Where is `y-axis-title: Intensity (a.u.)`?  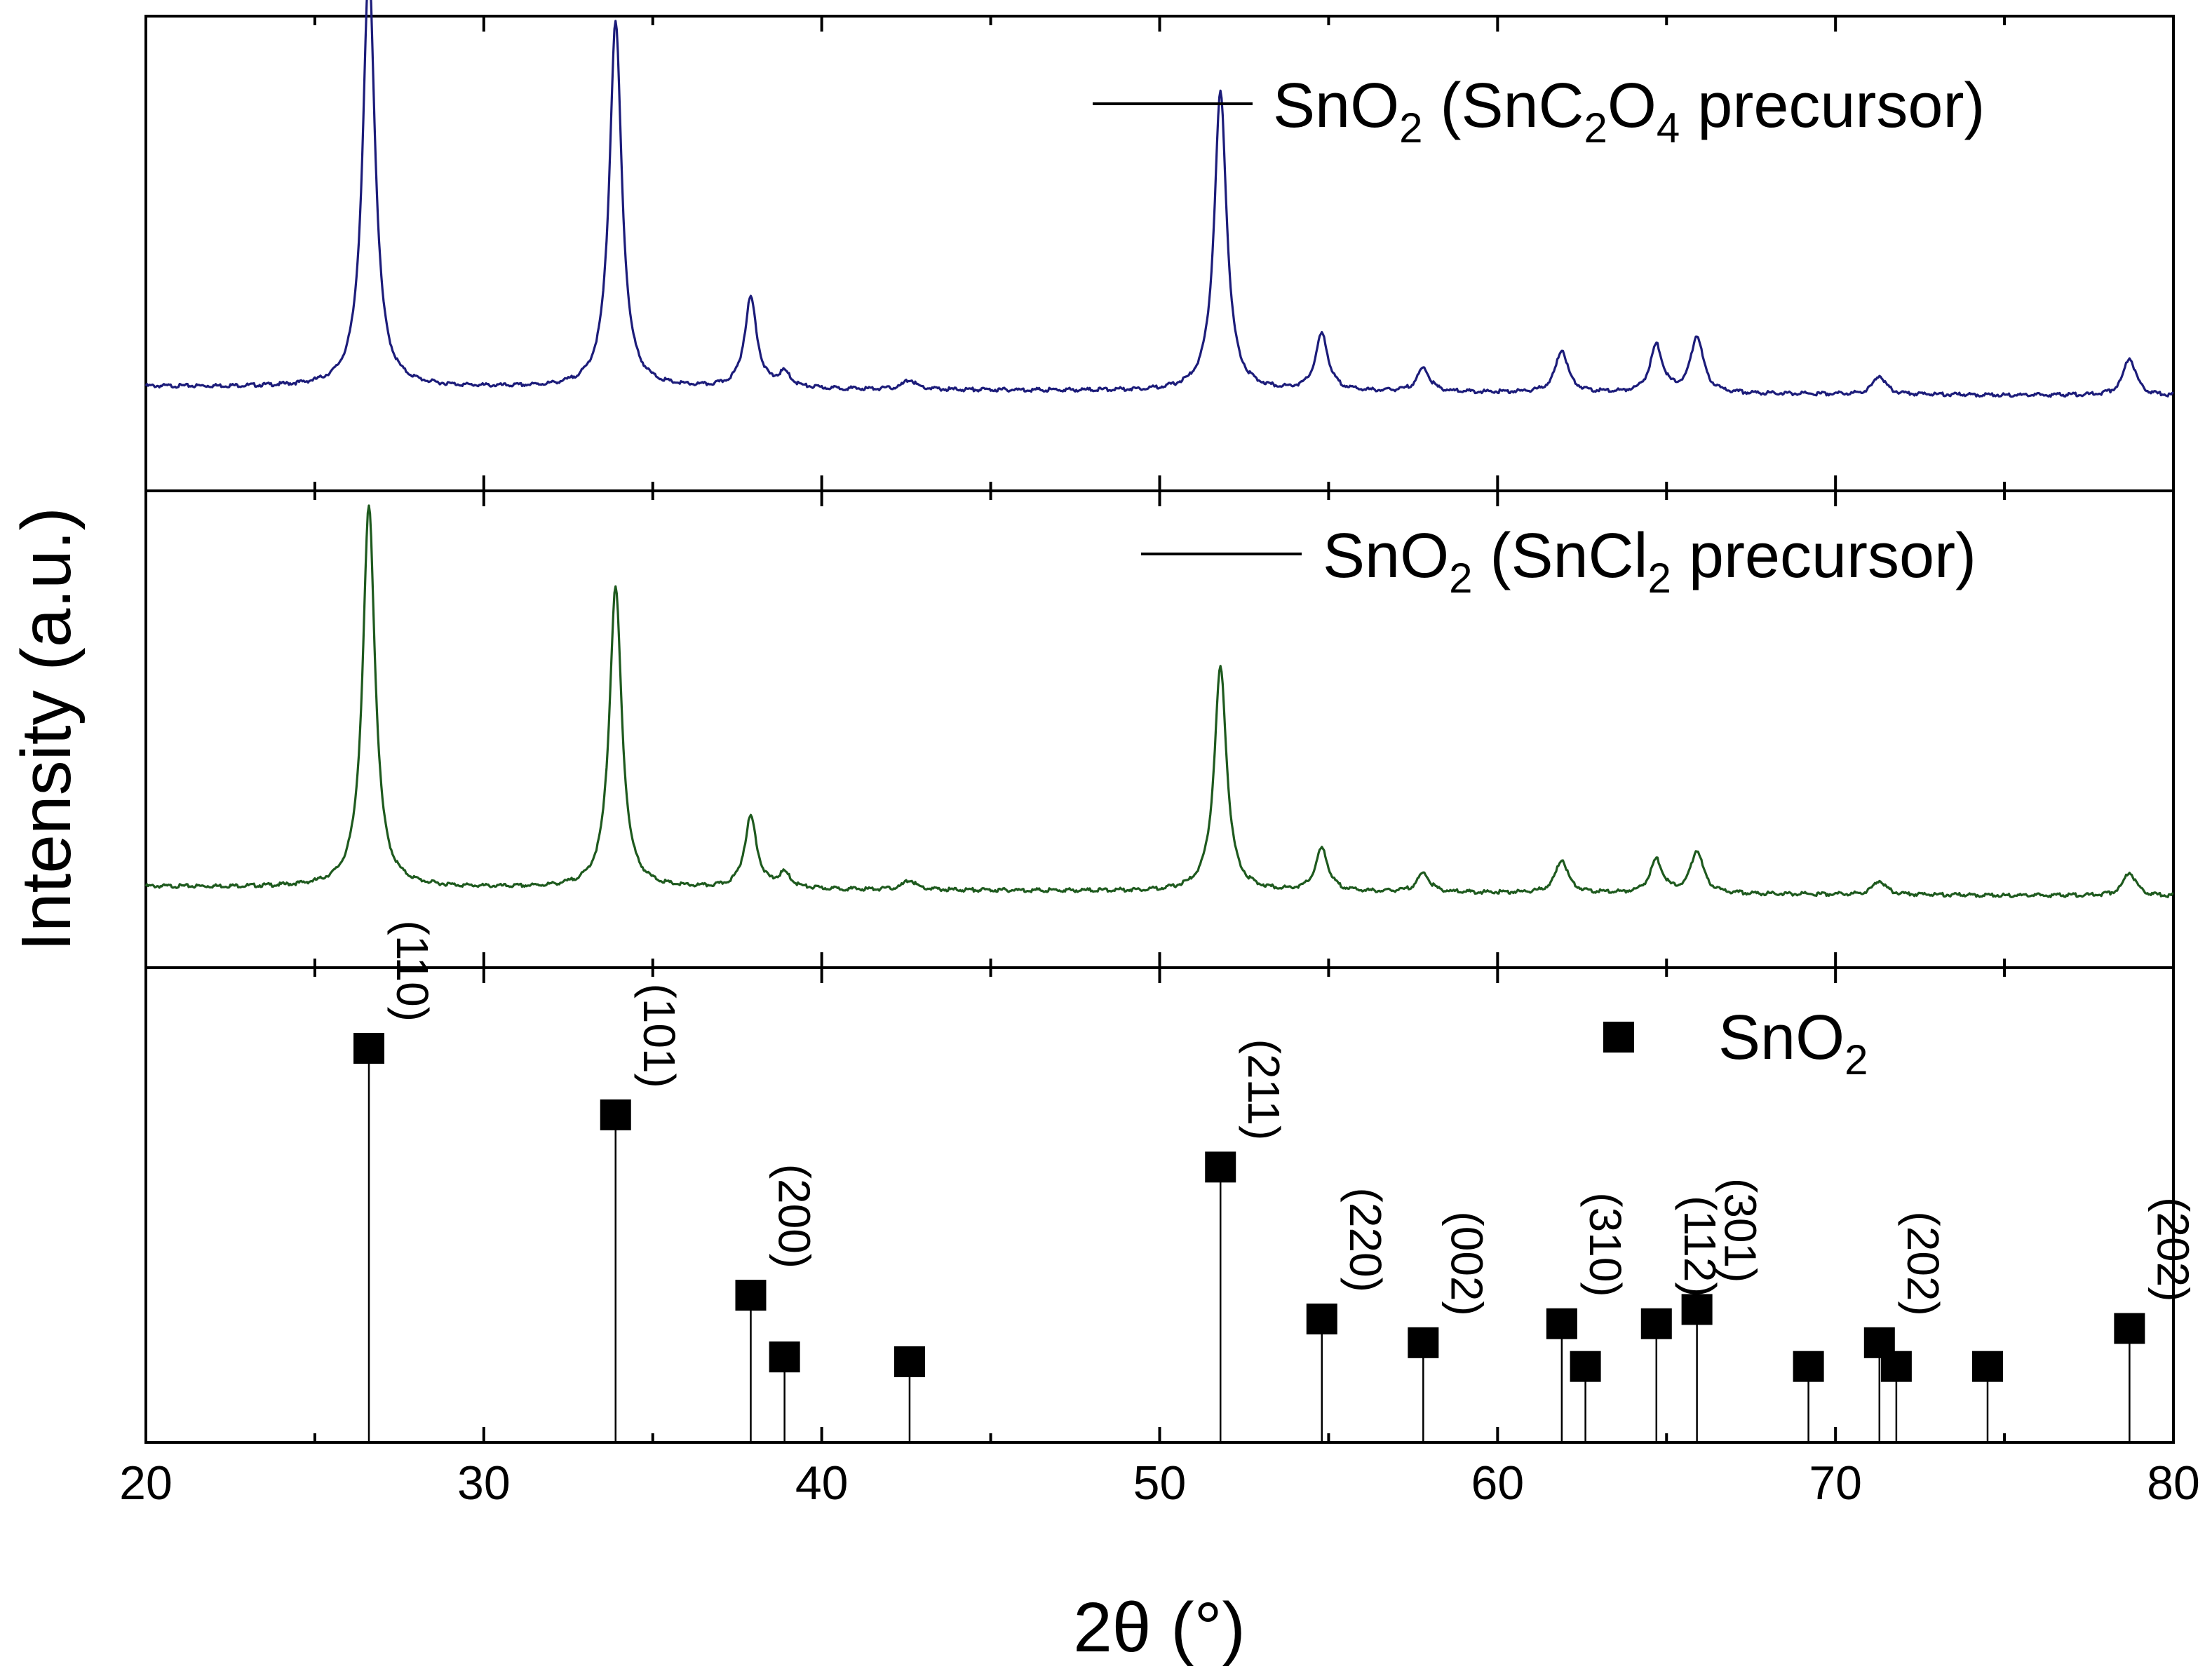
y-axis-title: Intensity (a.u.) is located at coordinates (46, 729).